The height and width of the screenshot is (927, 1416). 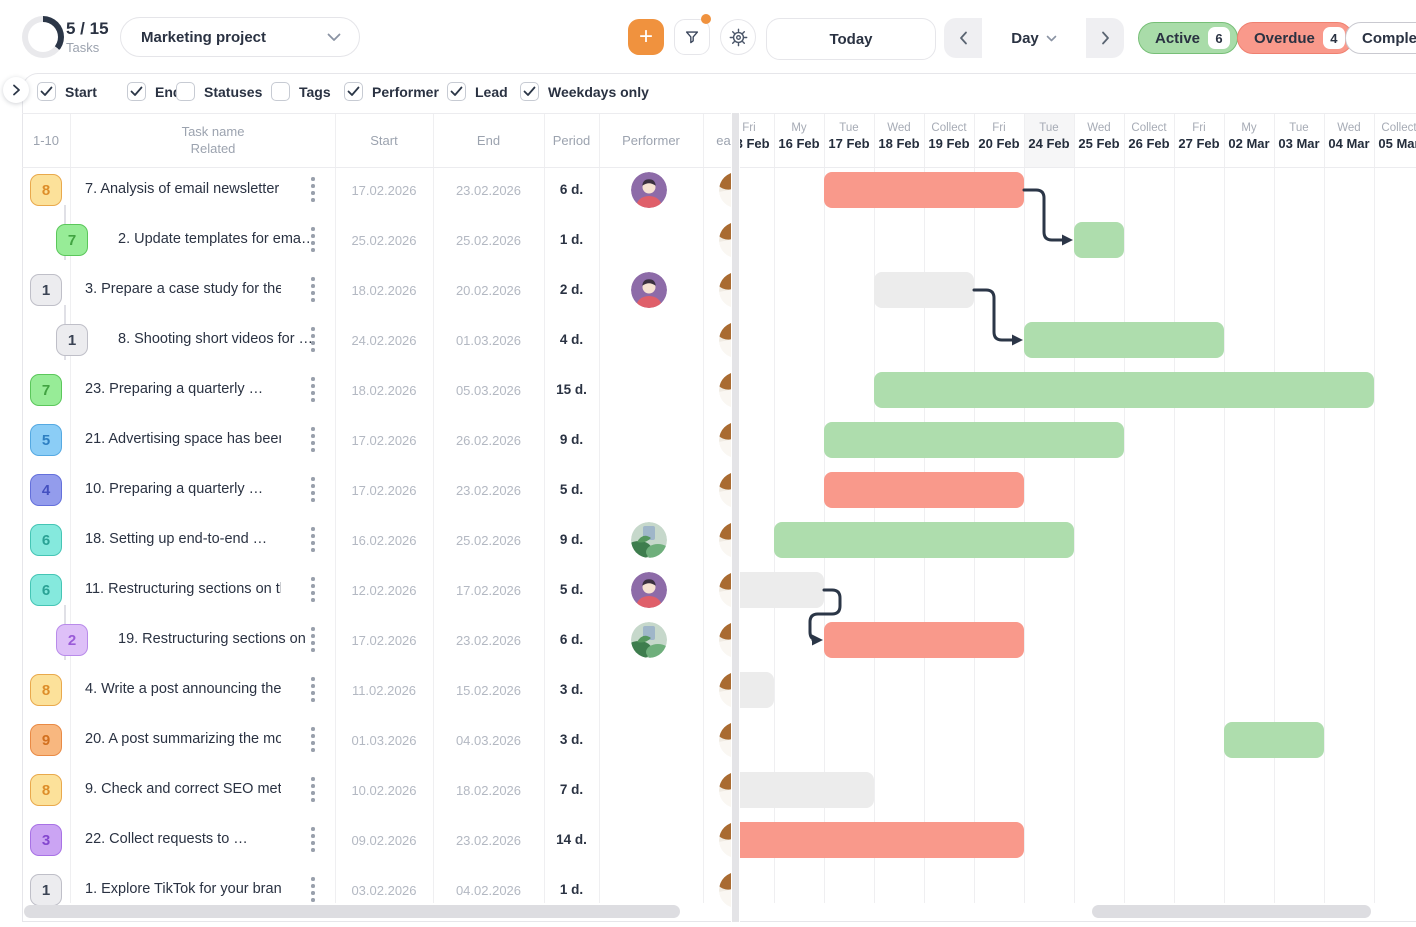 I want to click on filter-toggle-lead: Lead, so click(x=477, y=91).